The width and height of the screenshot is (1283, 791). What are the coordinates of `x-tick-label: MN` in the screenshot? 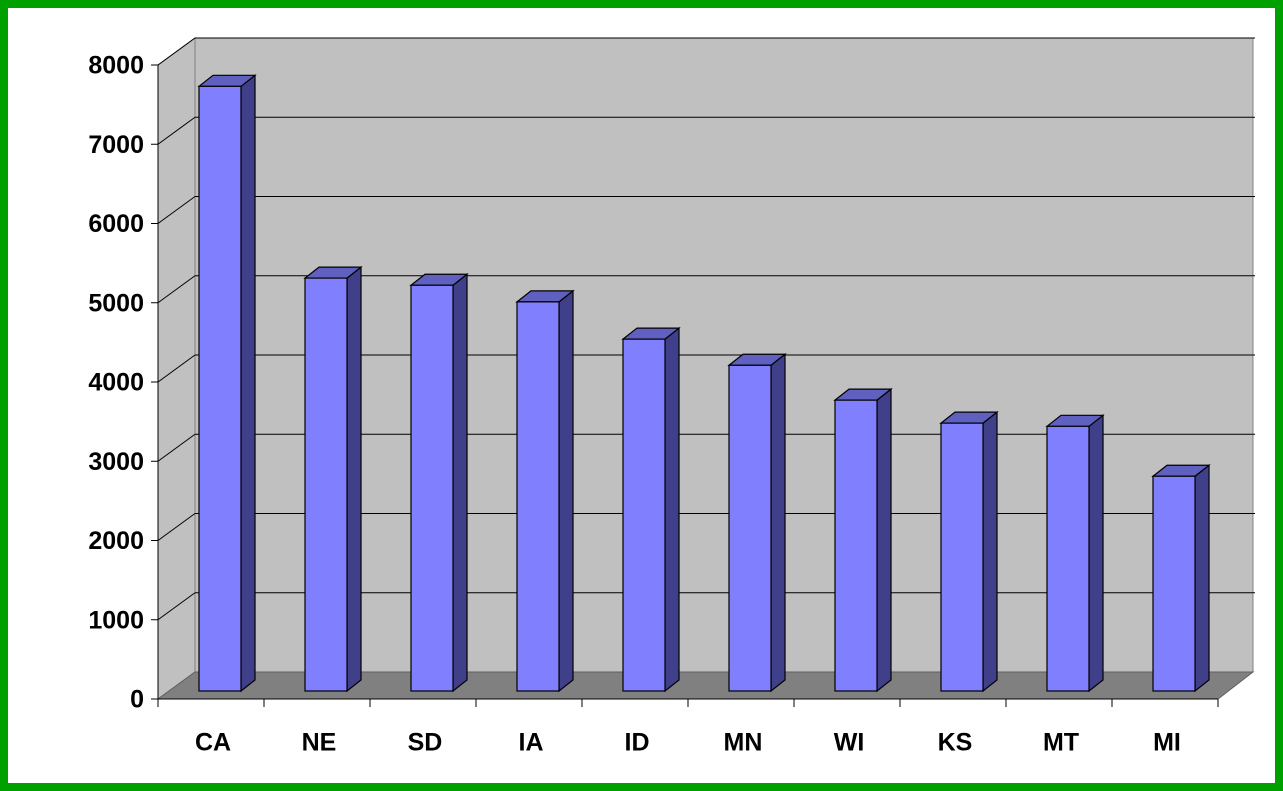 It's located at (743, 743).